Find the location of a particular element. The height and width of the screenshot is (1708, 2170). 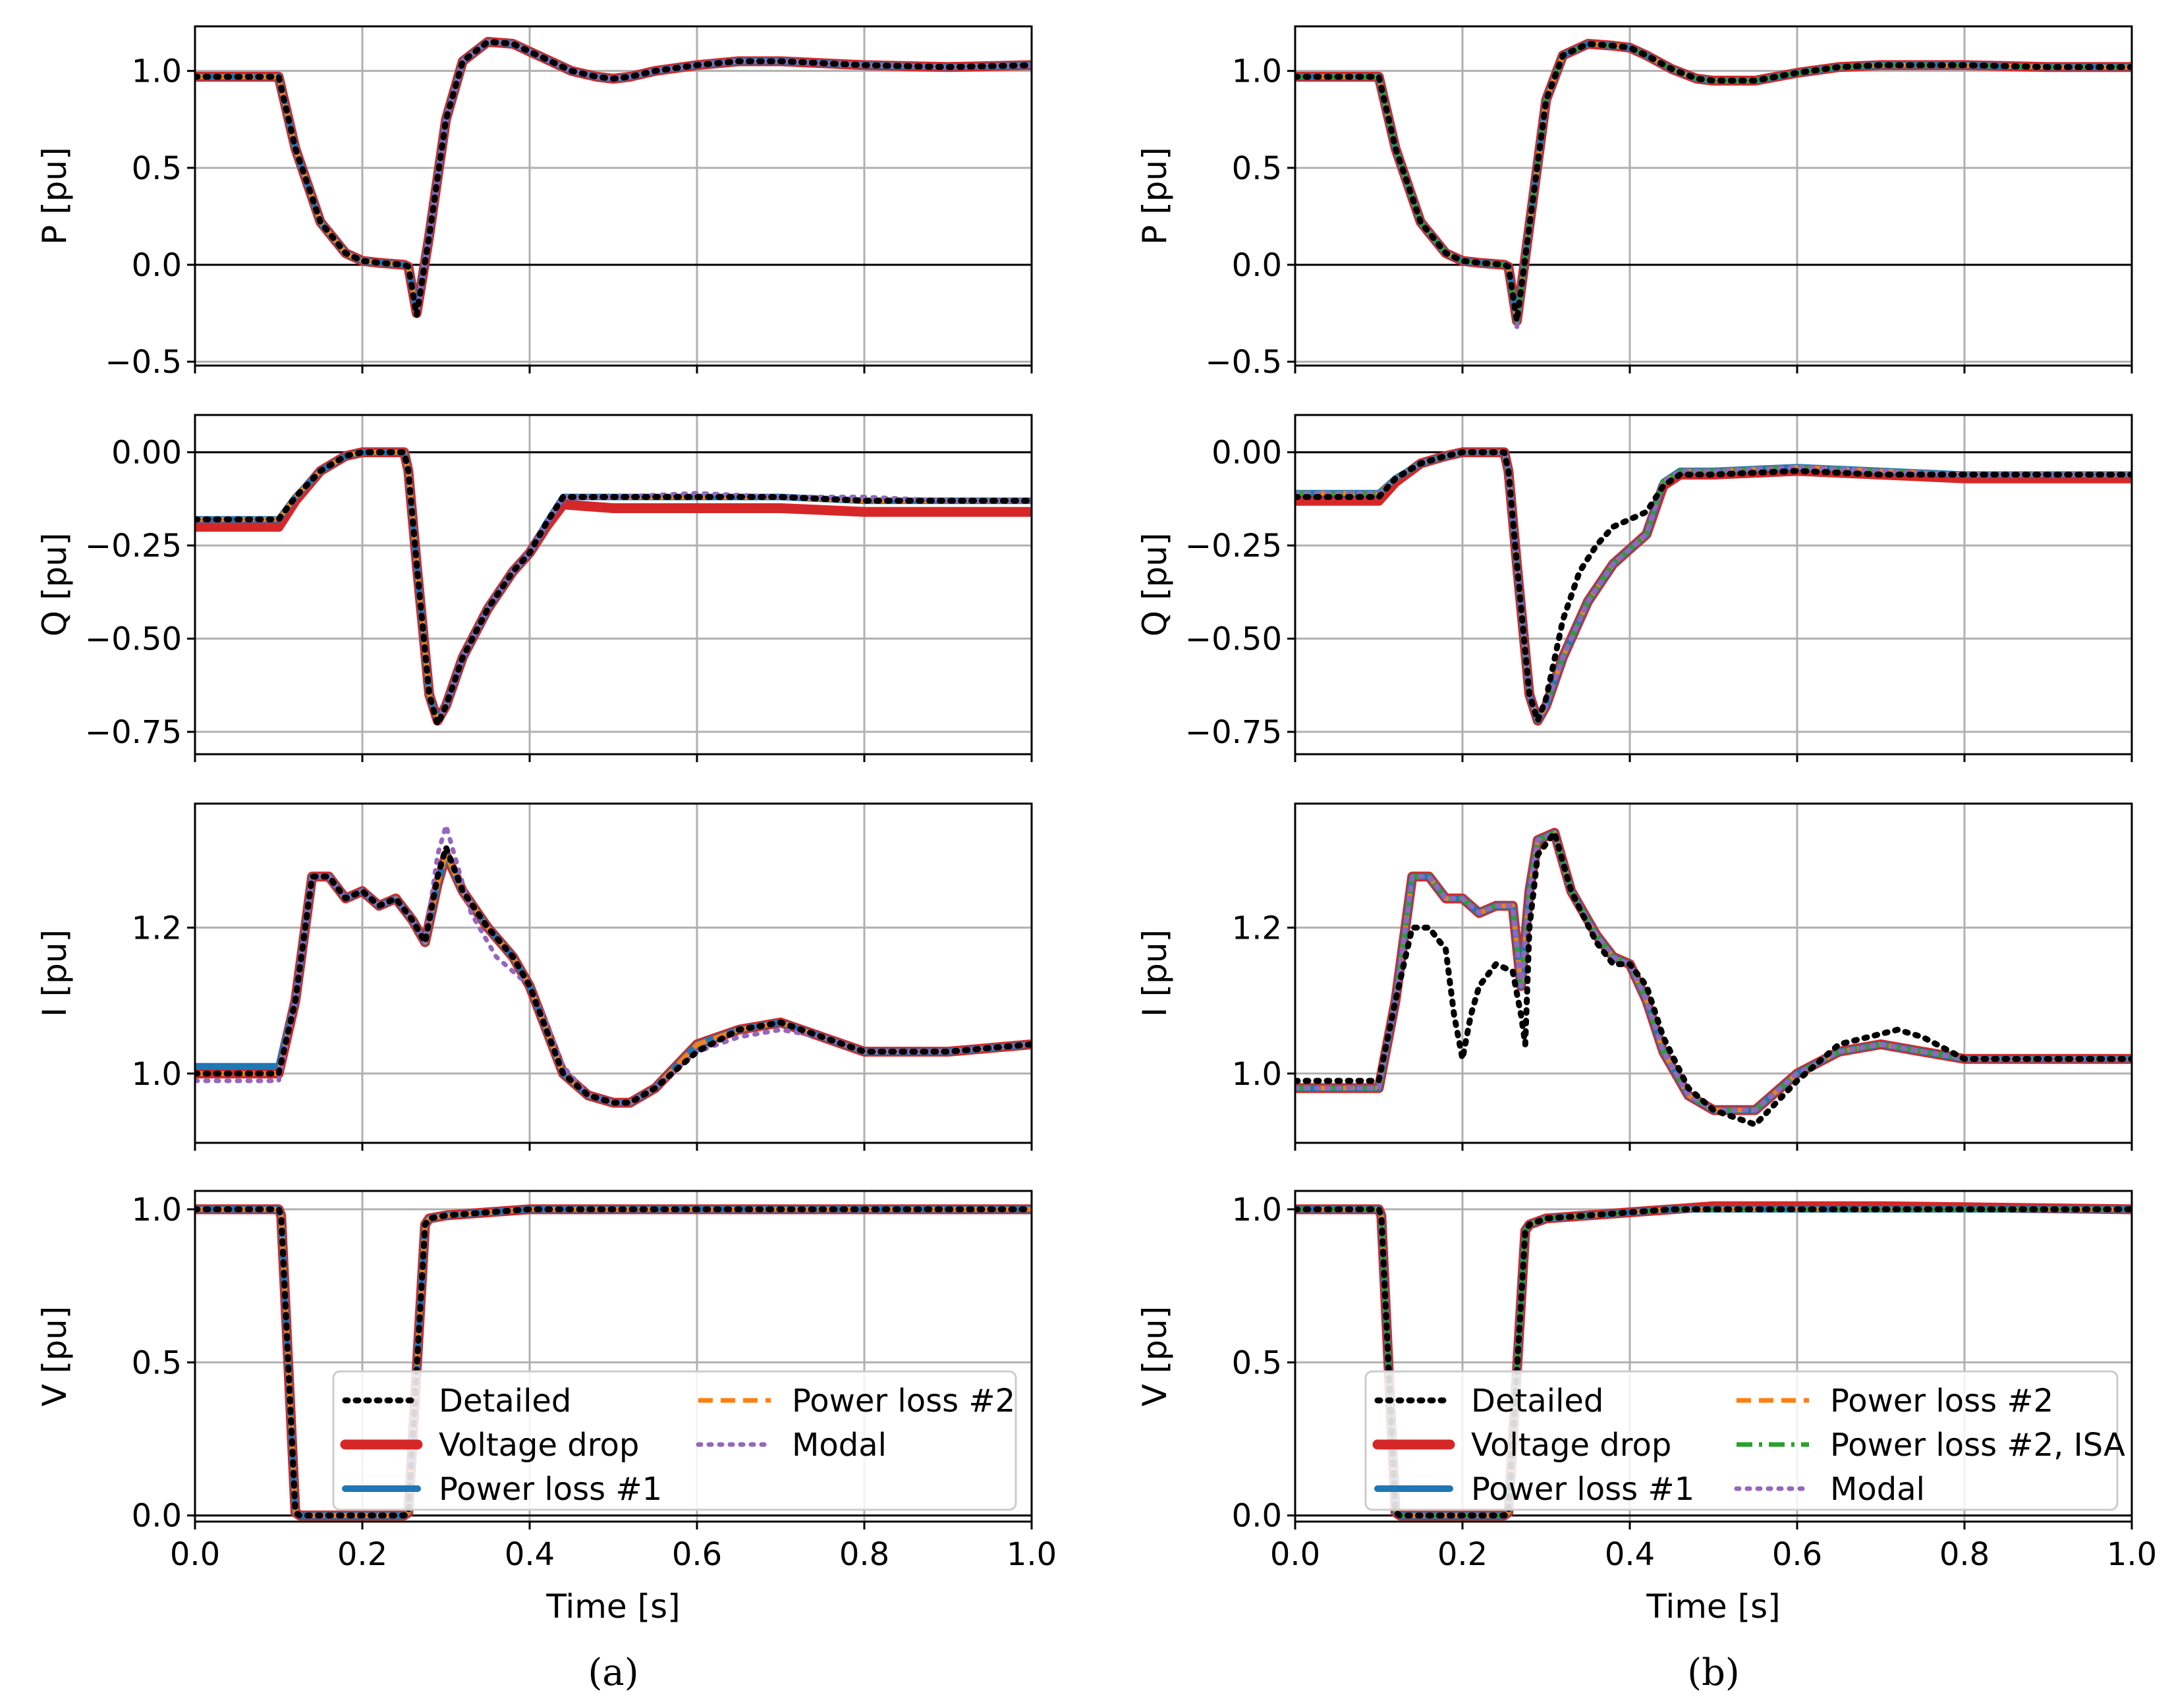

legend-label: Power loss #2, ISA is located at coordinates (1977, 1445).